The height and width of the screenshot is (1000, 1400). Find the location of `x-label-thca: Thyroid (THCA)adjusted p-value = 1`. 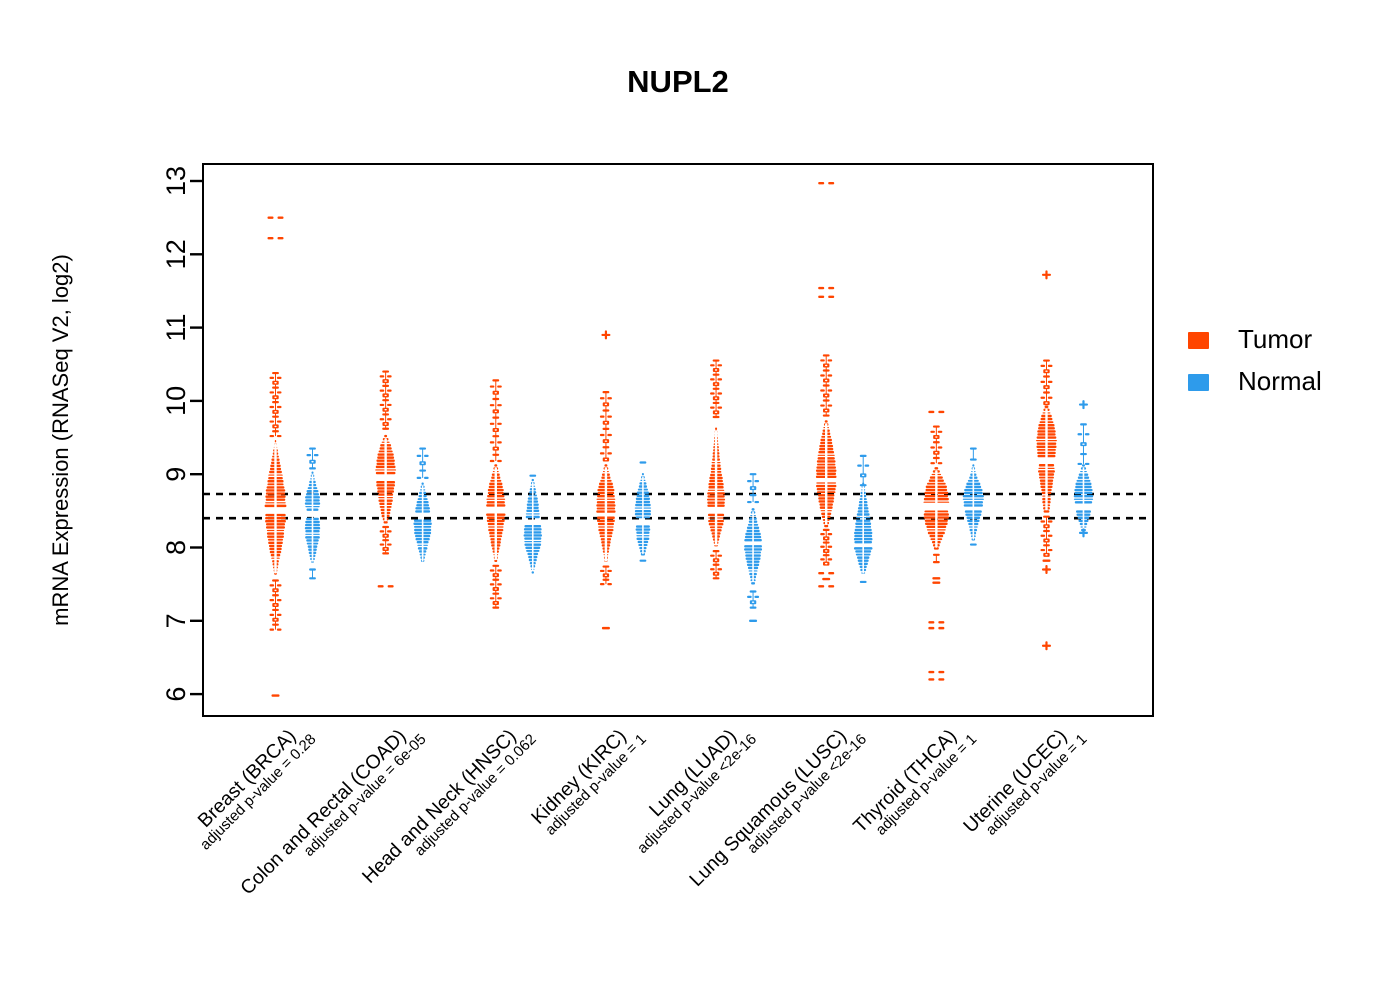

x-label-thca: Thyroid (THCA)adjusted p-value = 1 is located at coordinates (914, 782).